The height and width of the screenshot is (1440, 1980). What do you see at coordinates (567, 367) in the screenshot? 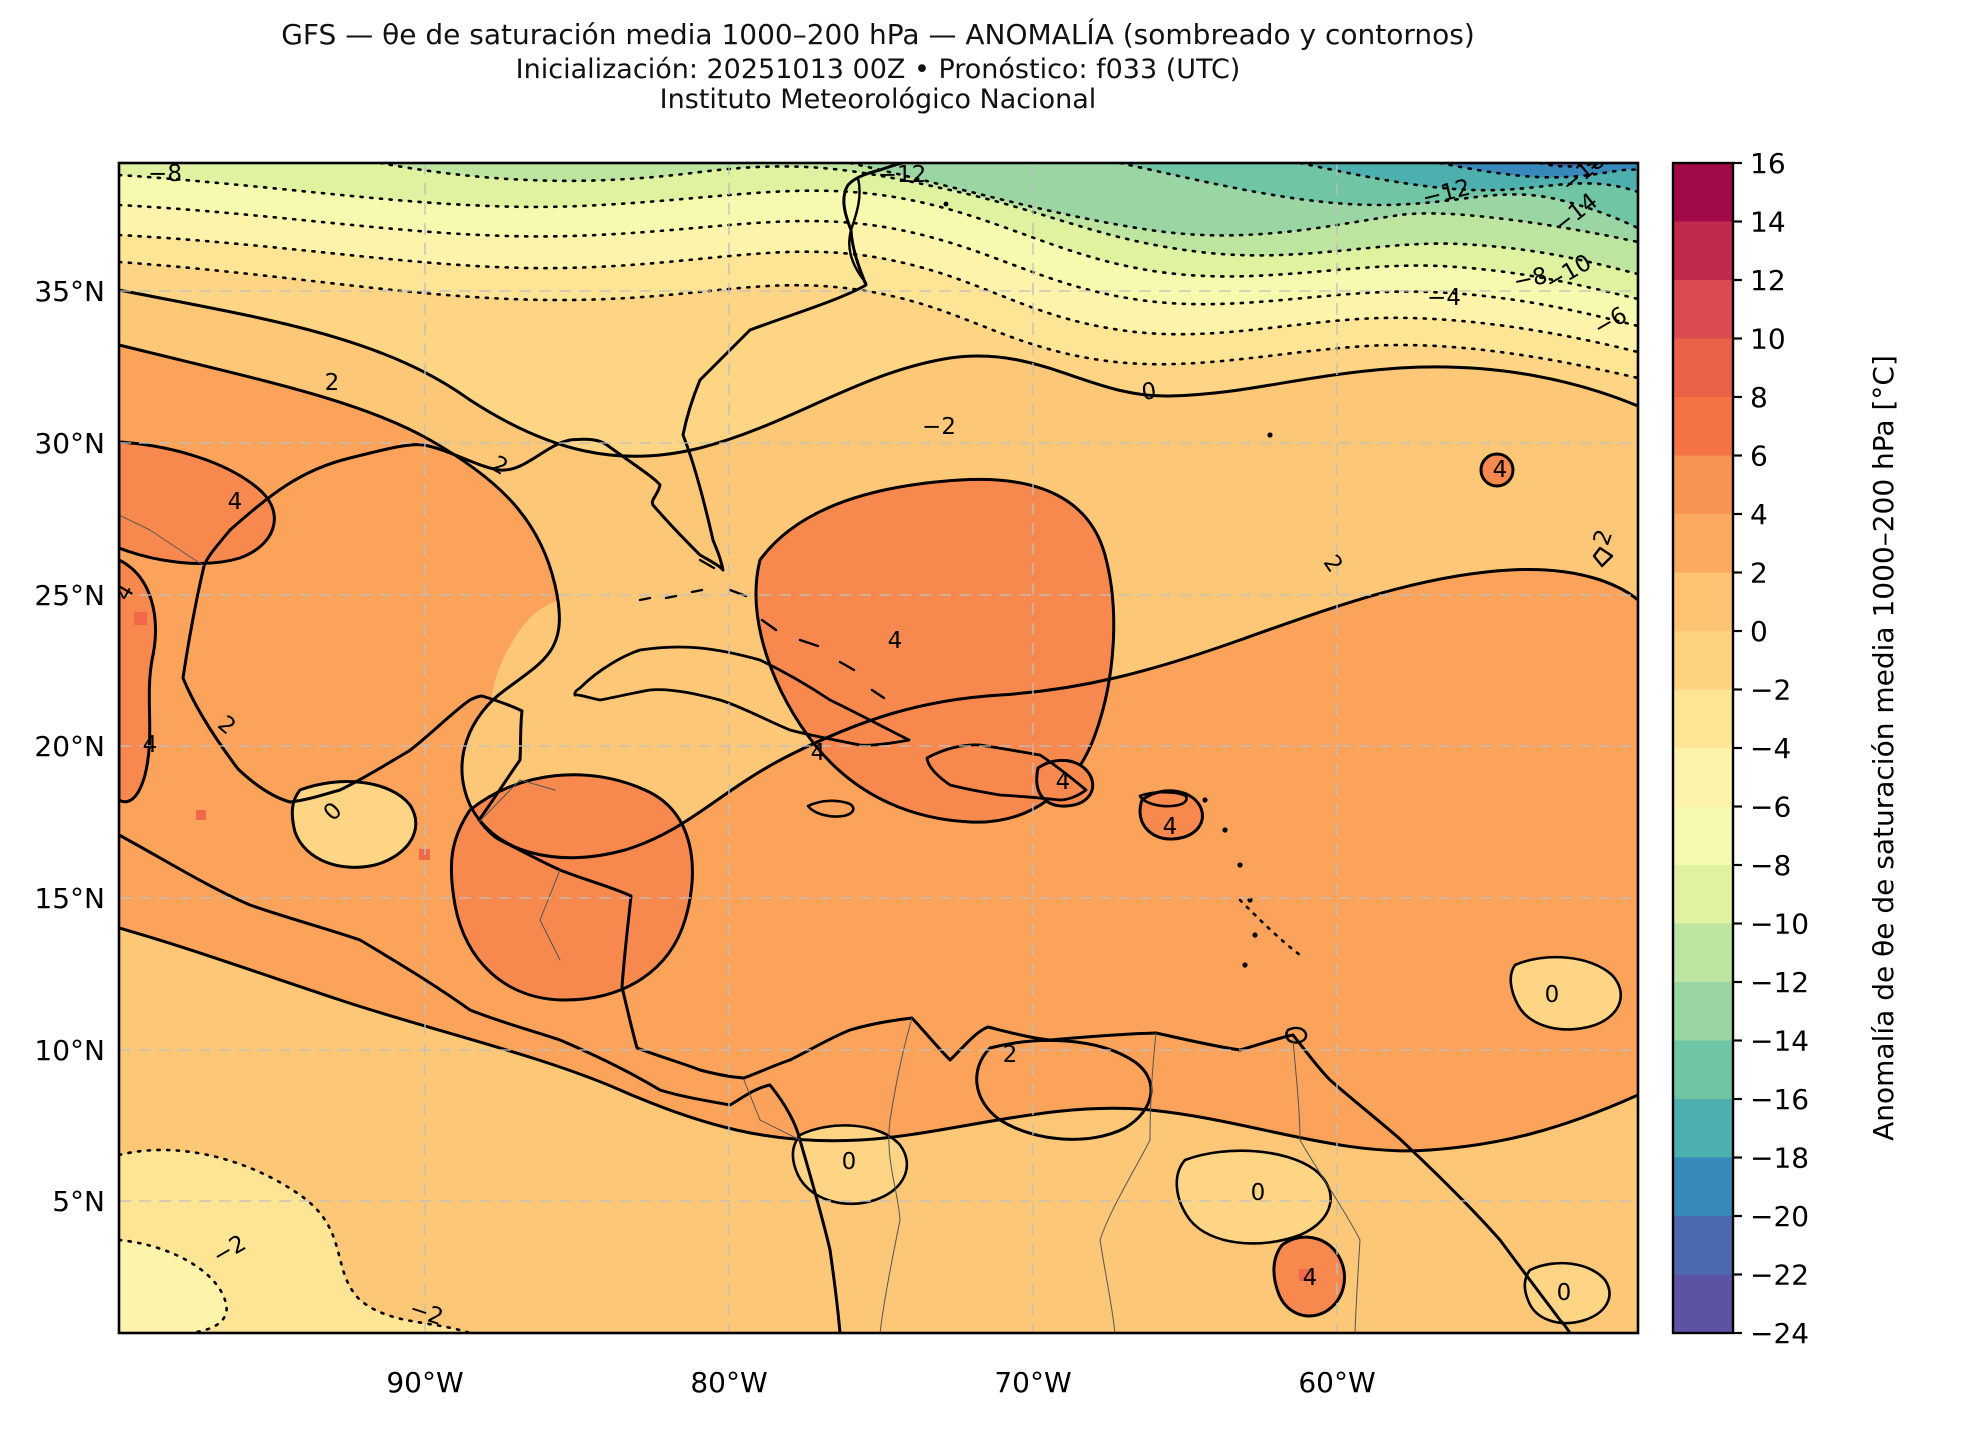
I see `us-gulf-atlantic-coast` at bounding box center [567, 367].